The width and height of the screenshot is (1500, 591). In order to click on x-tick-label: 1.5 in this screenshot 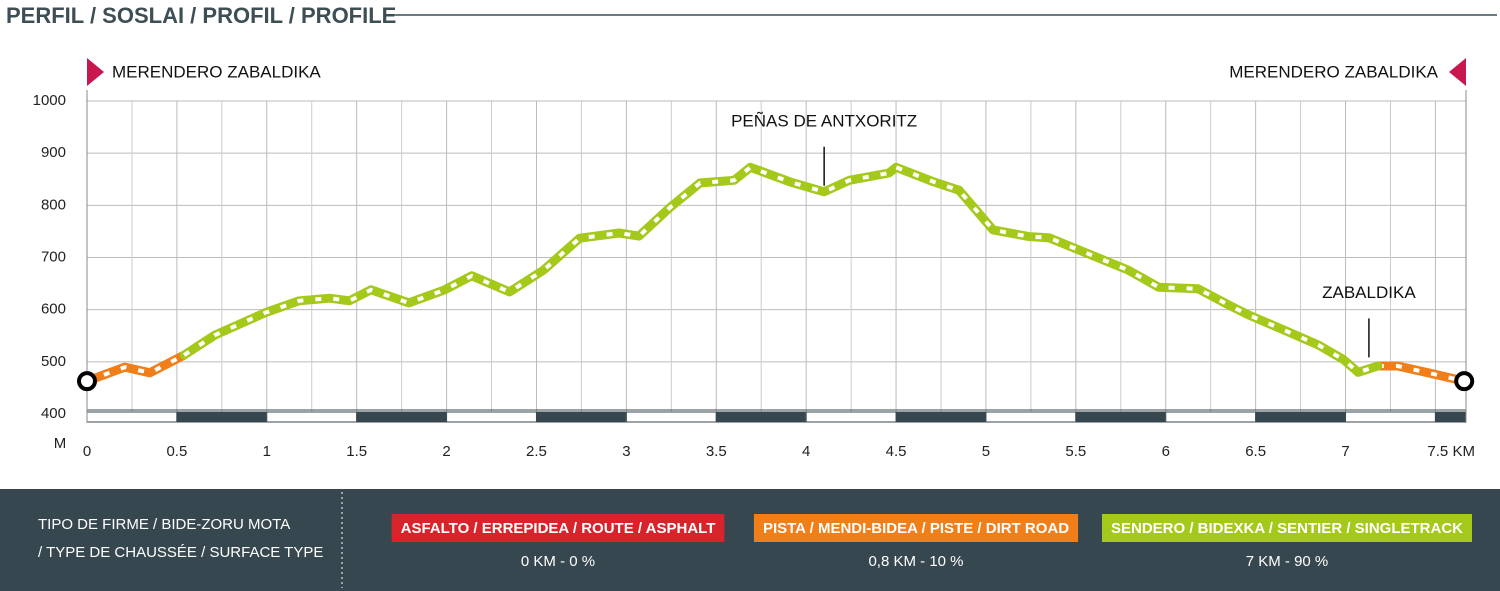, I will do `click(356, 451)`.